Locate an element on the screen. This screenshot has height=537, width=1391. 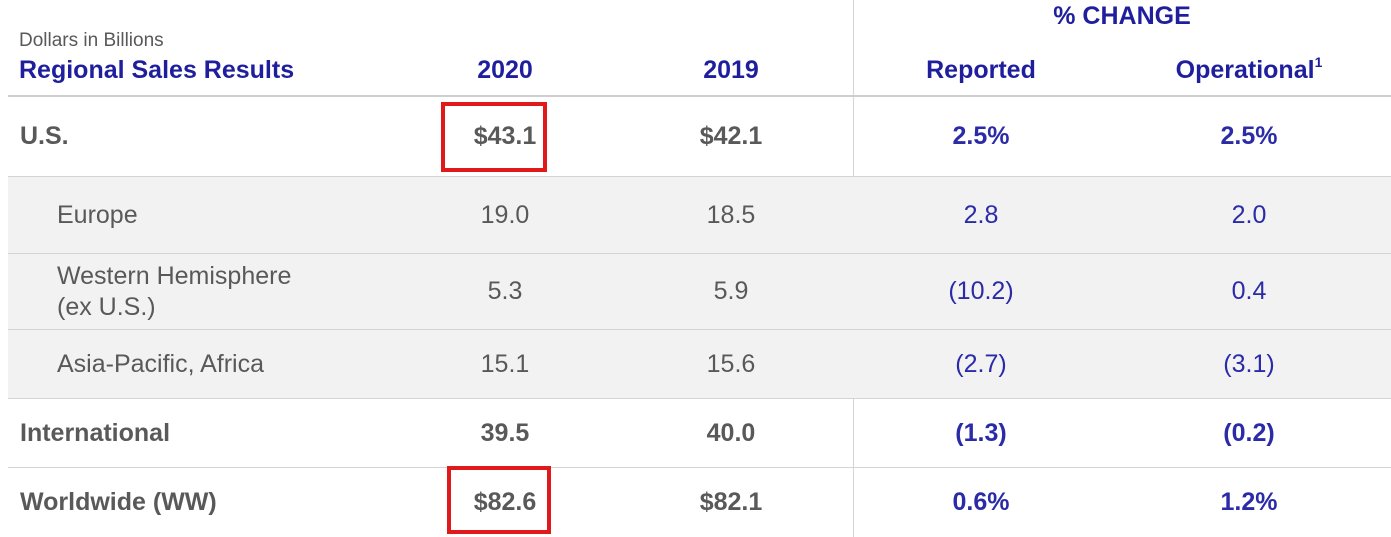
value-reported: (10.2) is located at coordinates (981, 291).